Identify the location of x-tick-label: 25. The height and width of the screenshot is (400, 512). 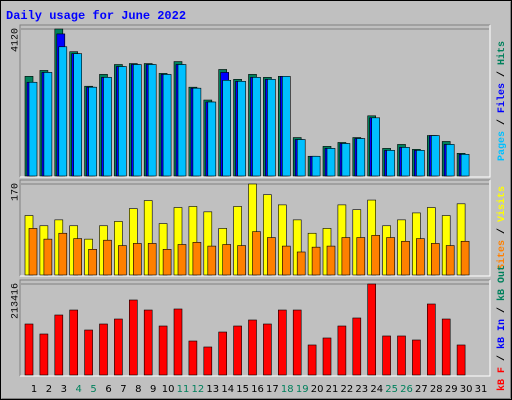
(391, 389).